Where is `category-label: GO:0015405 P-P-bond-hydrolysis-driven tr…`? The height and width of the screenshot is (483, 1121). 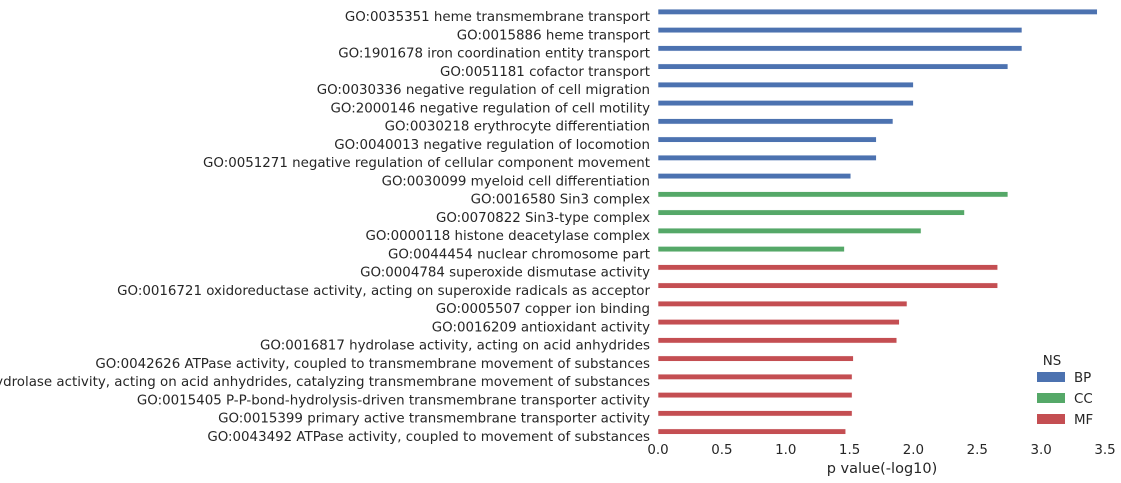 category-label: GO:0015405 P-P-bond-hydrolysis-driven tr… is located at coordinates (393, 400).